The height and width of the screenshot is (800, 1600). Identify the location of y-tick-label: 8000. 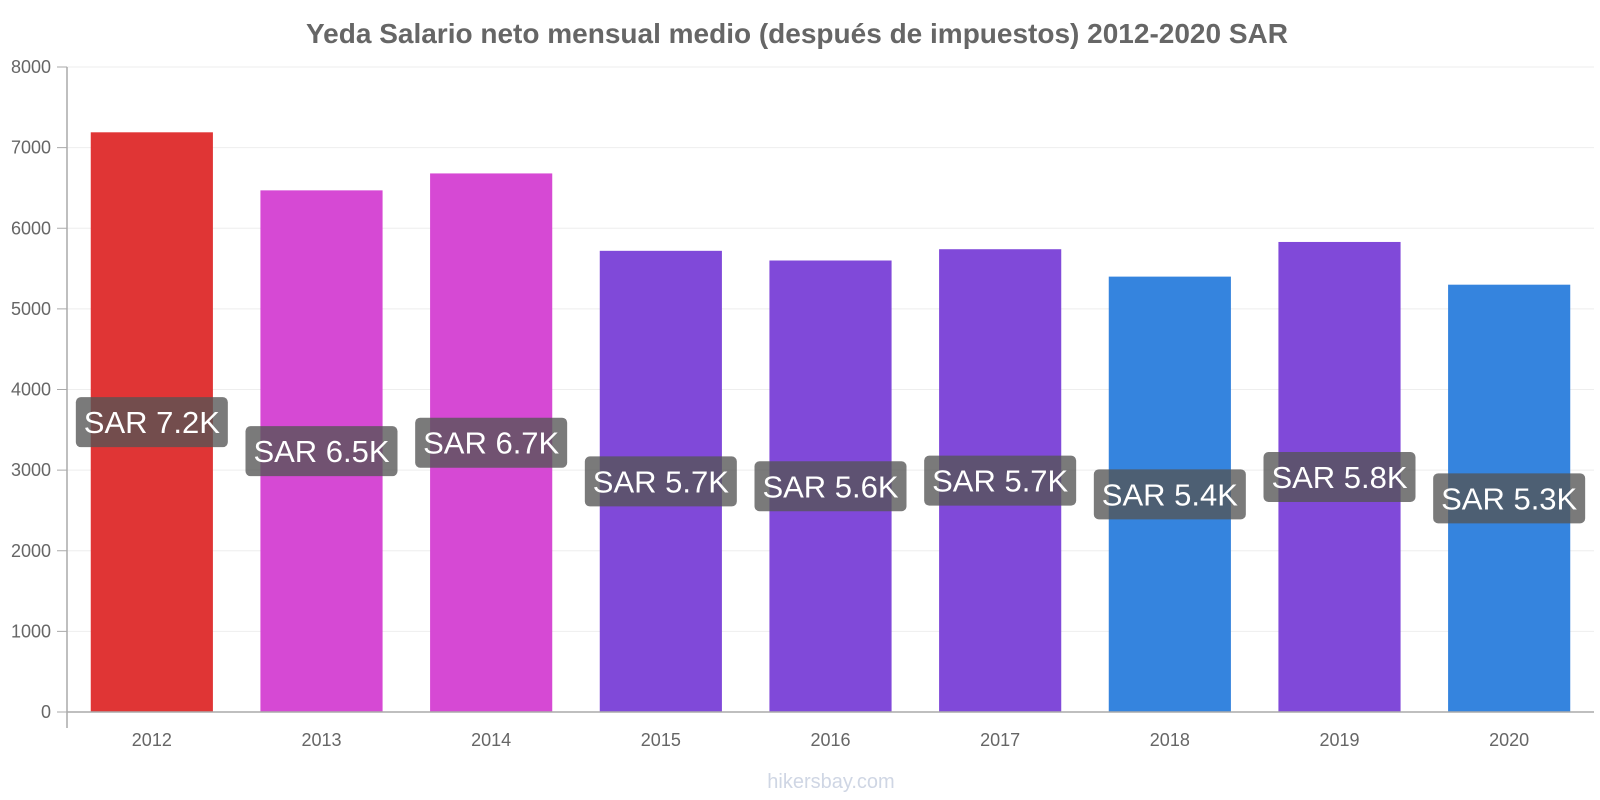
(31, 67).